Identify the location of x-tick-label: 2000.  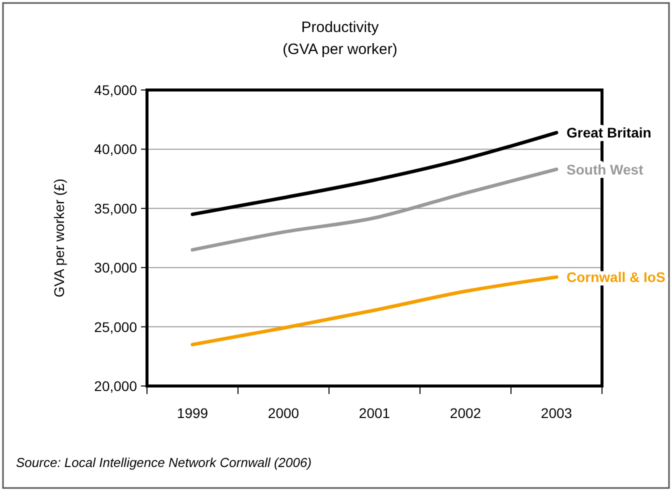
(284, 413).